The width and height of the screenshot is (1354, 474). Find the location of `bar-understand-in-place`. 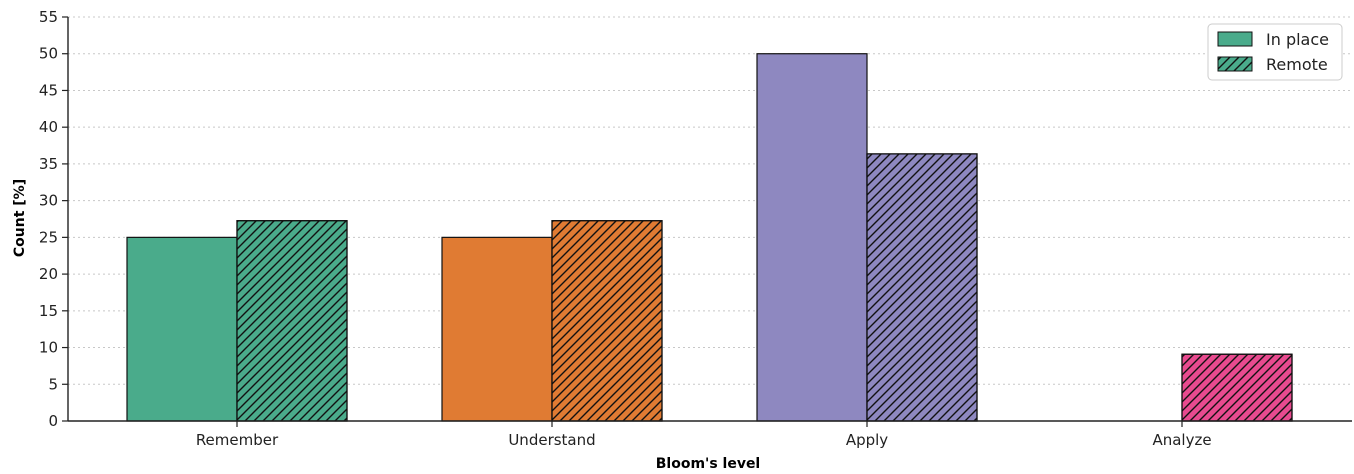

bar-understand-in-place is located at coordinates (497, 329).